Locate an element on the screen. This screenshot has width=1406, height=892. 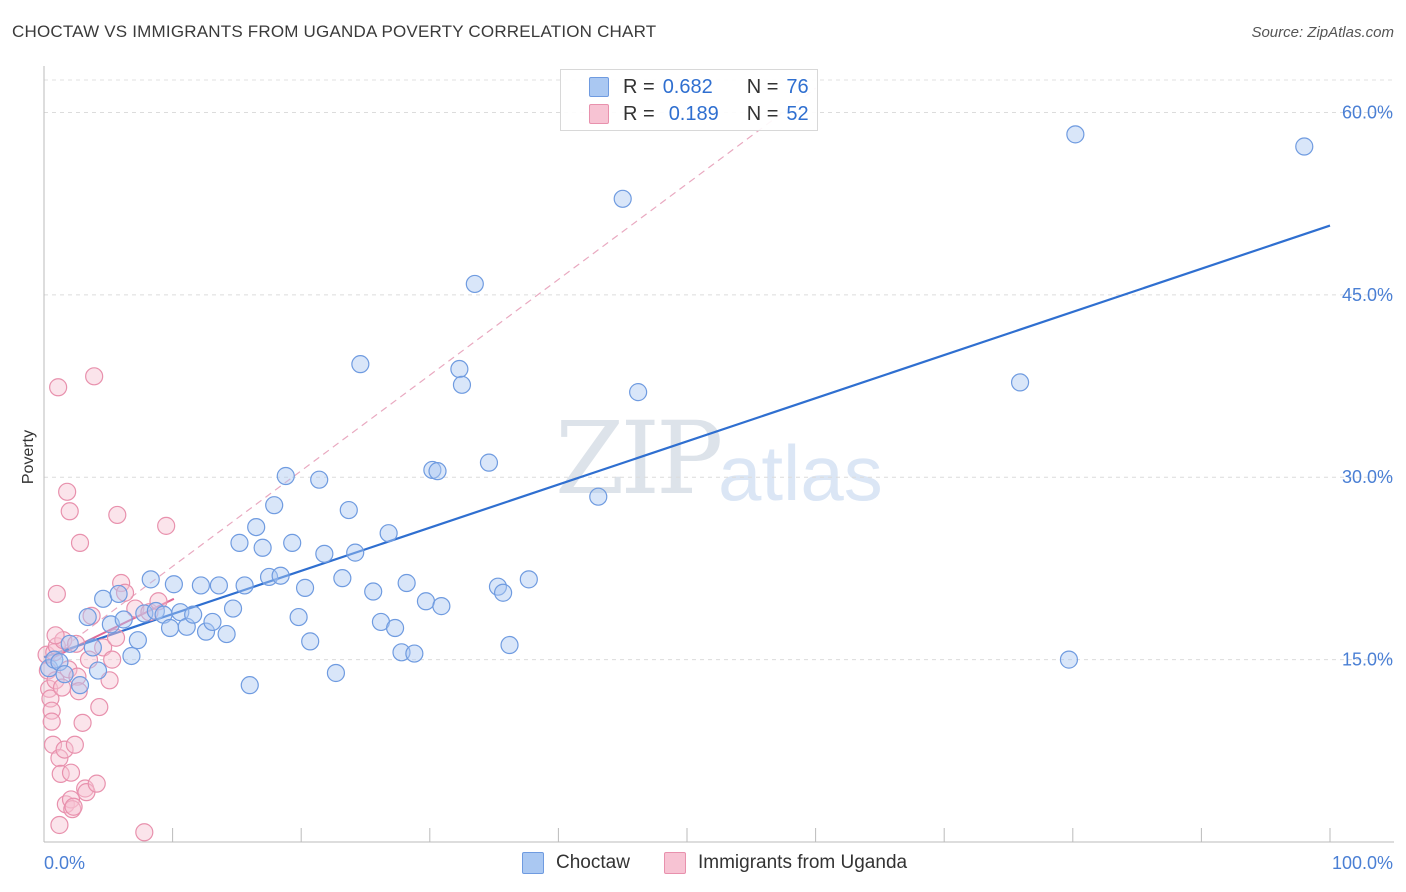
series-legend: Choctaw Immigrants from Uganda is located at coordinates (703, 864).